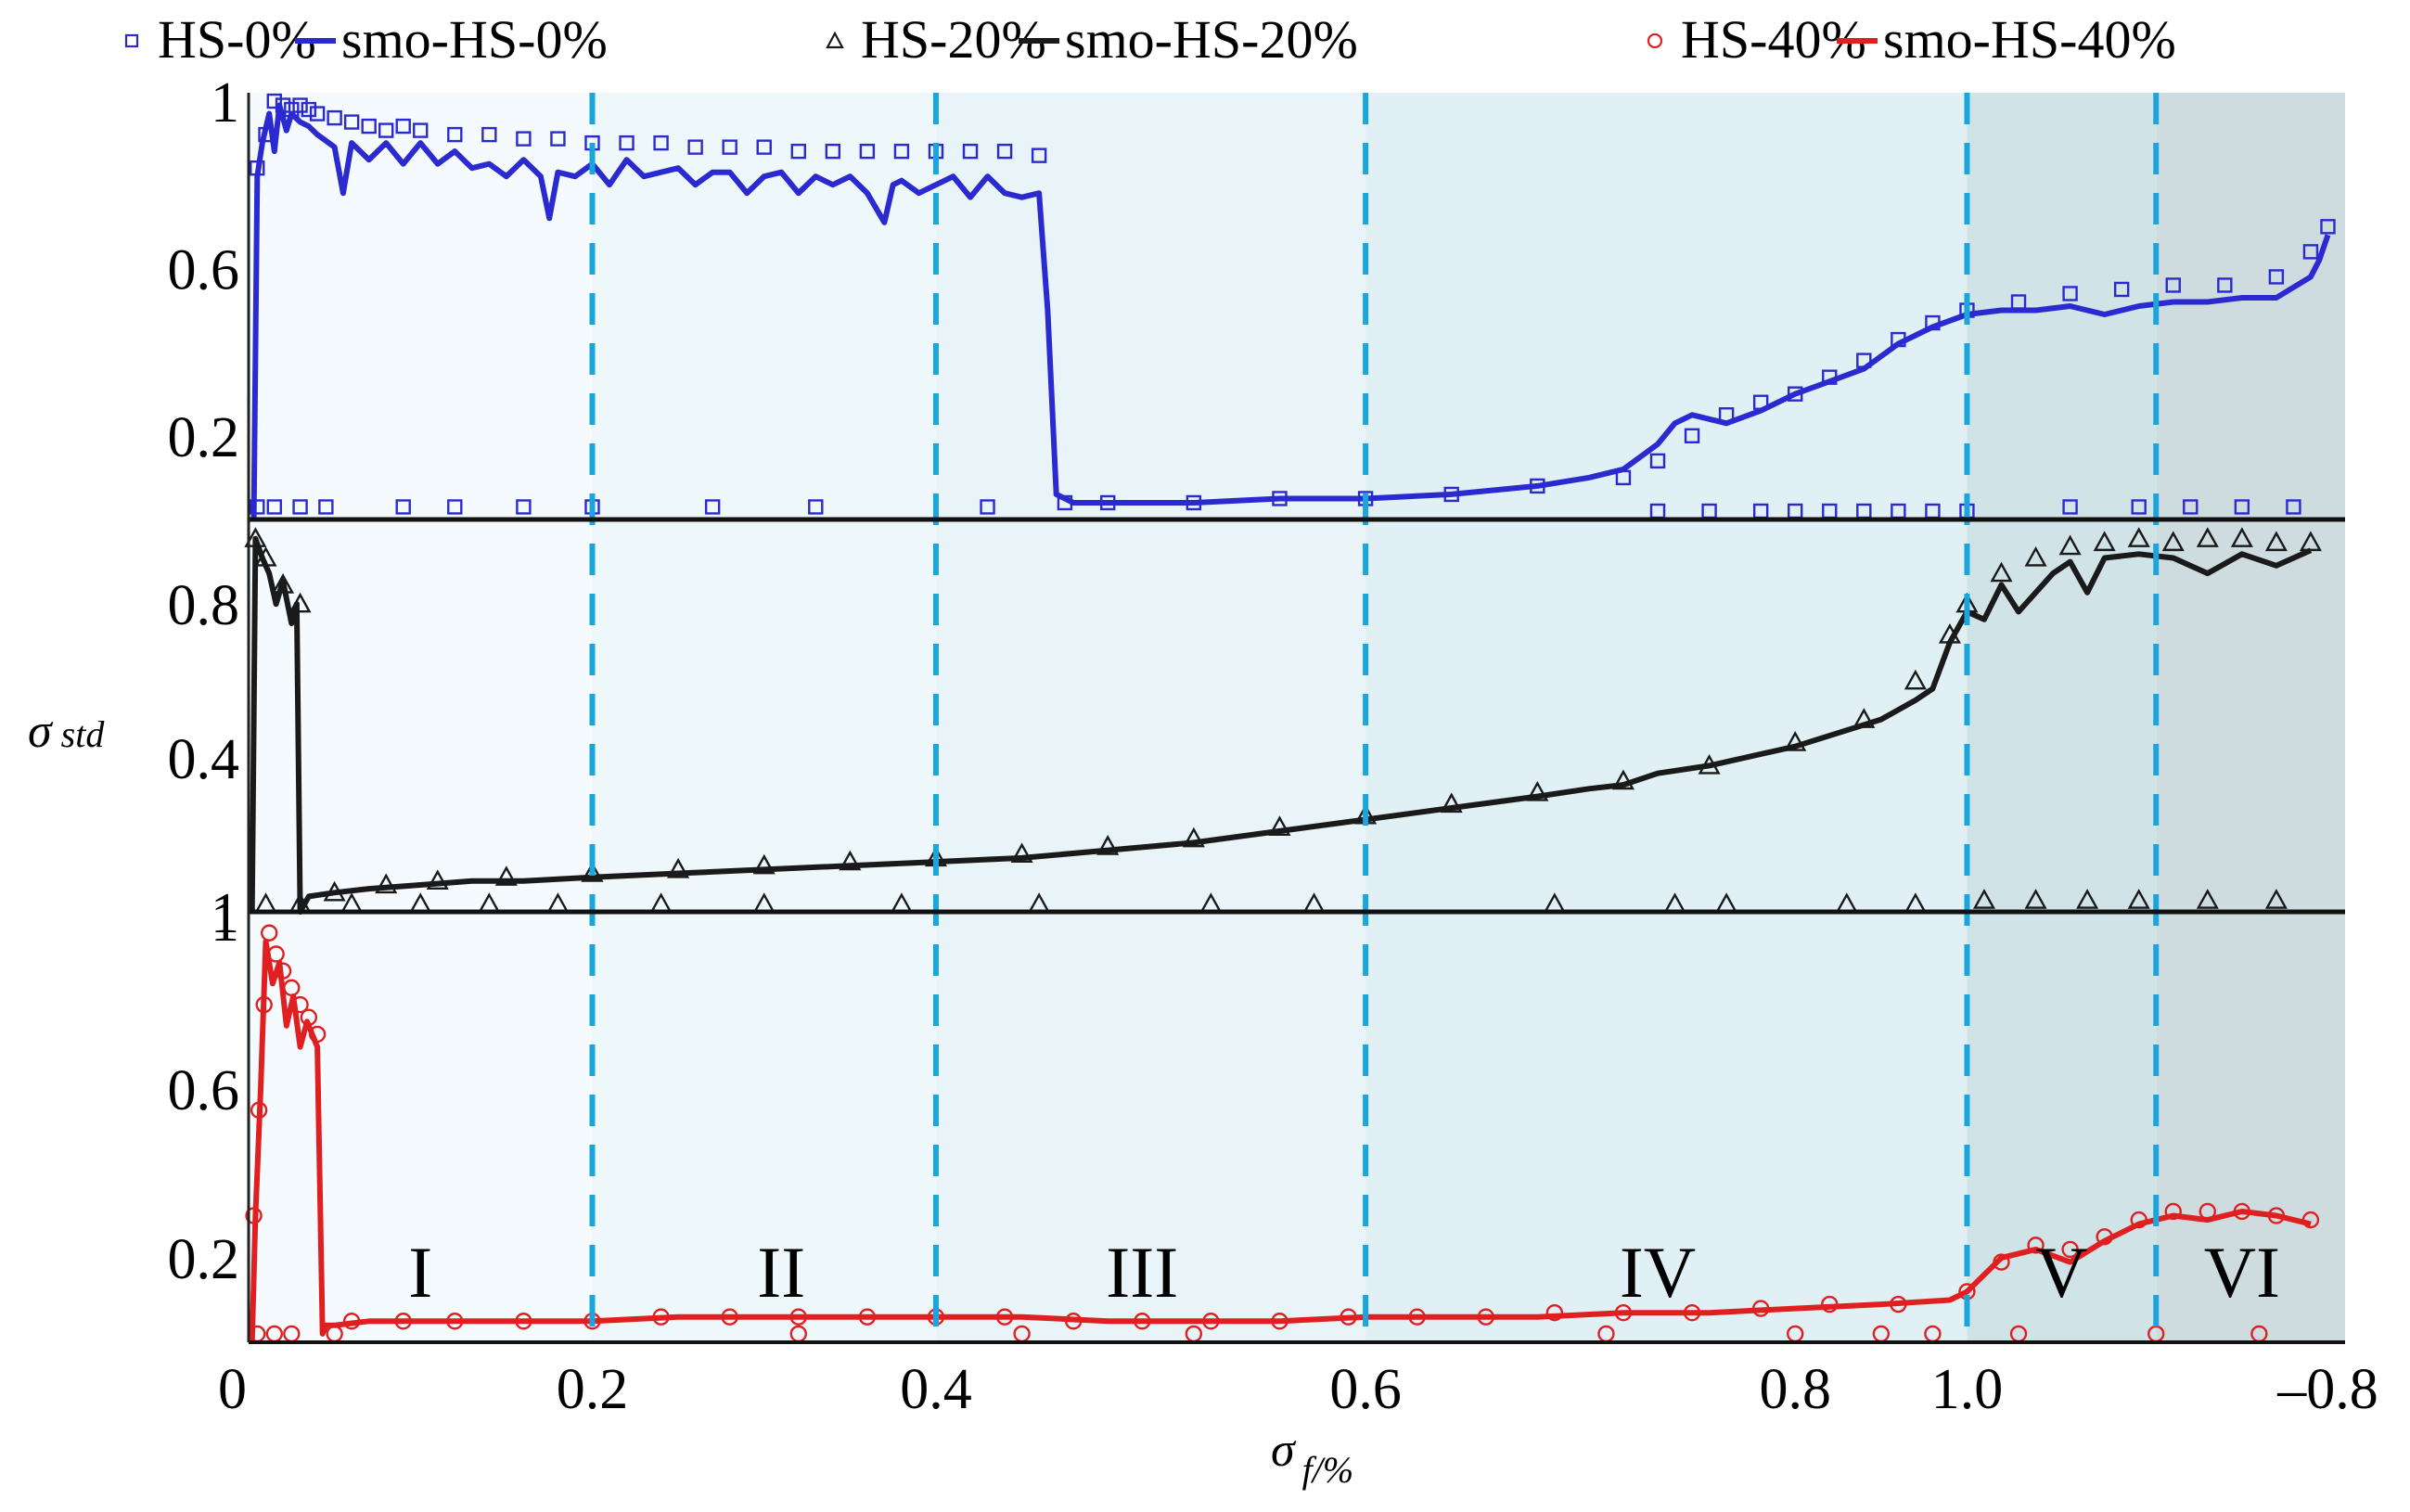  Describe the element at coordinates (2061, 1272) in the screenshot. I see `stage-label: V` at that location.